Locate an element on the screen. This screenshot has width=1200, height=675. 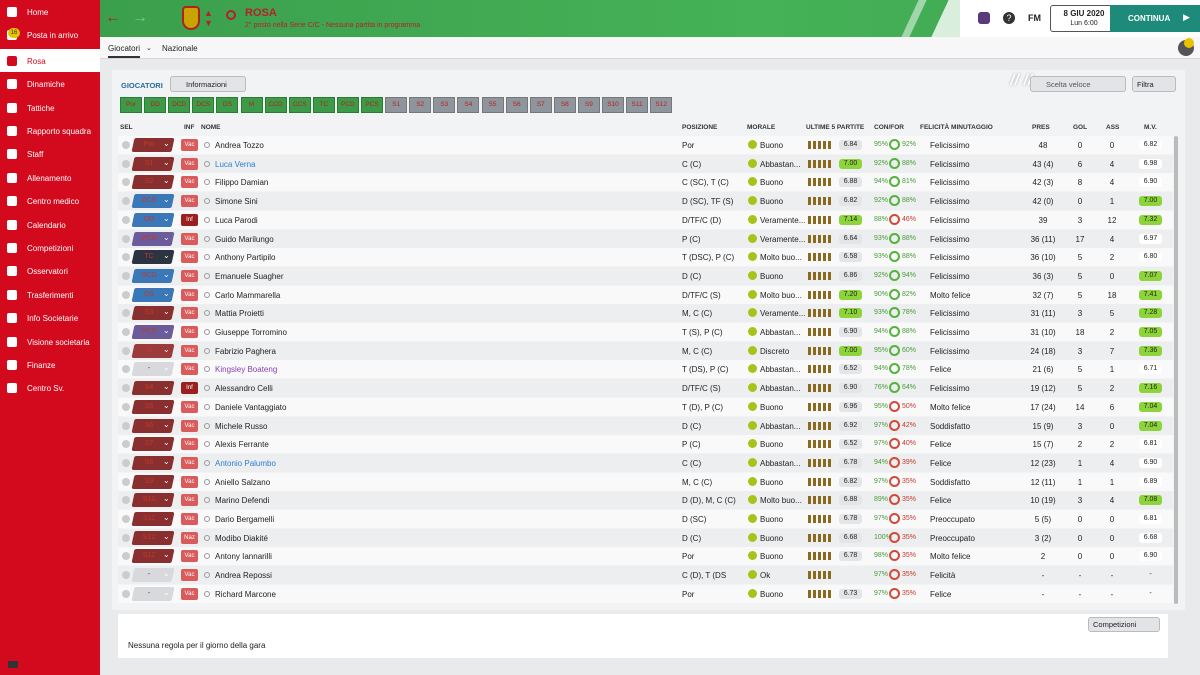
player-name: Filippo Damian is located at coordinates (242, 183).